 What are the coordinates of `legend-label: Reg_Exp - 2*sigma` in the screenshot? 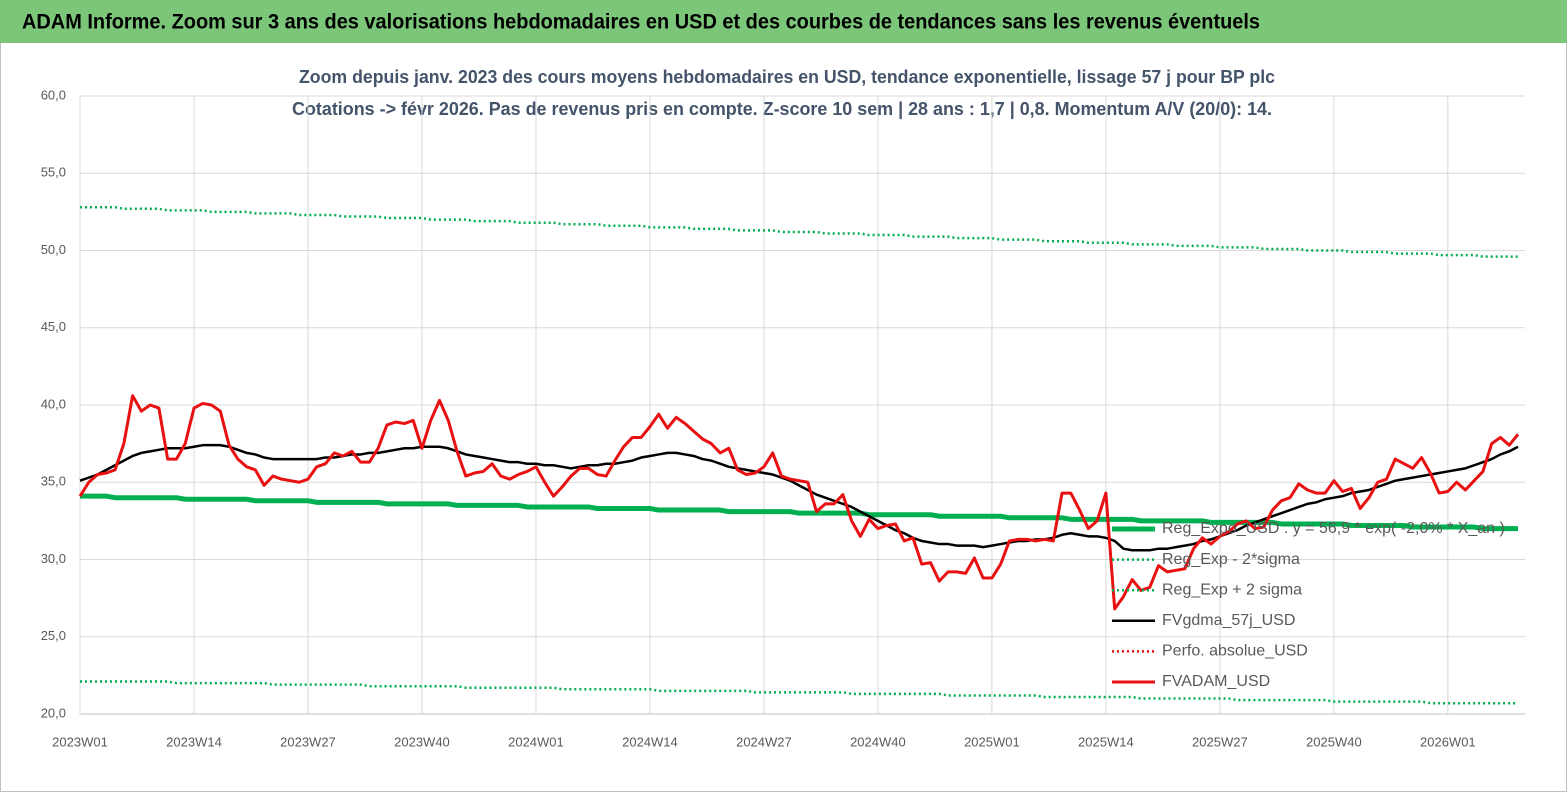 It's located at (1231, 559).